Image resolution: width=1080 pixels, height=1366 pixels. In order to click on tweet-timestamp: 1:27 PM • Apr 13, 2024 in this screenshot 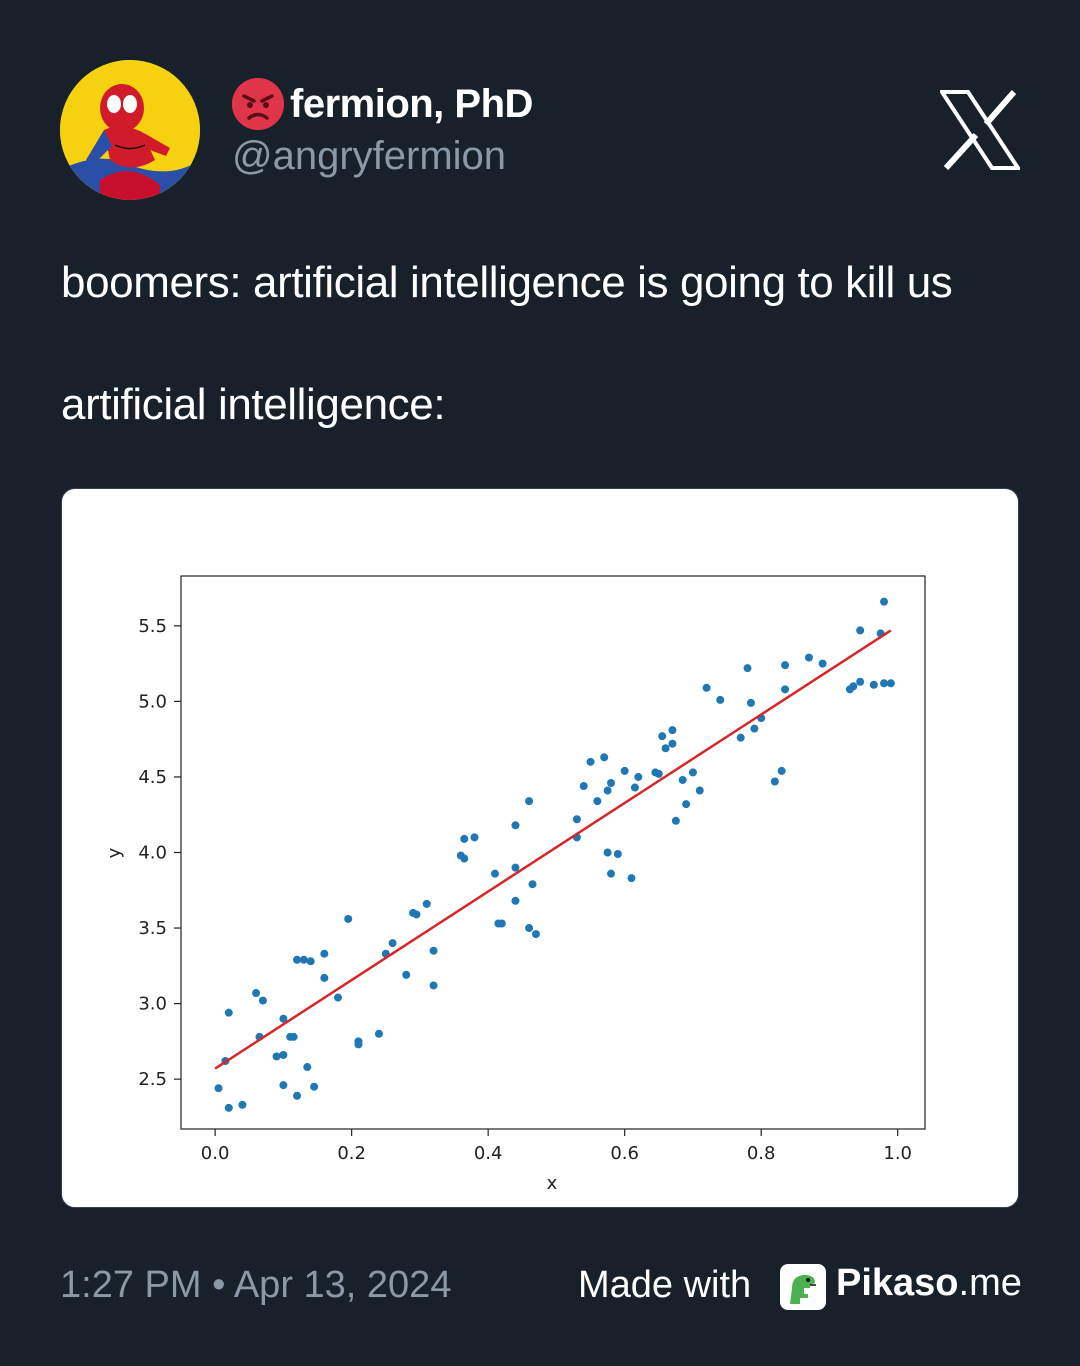, I will do `click(256, 1285)`.